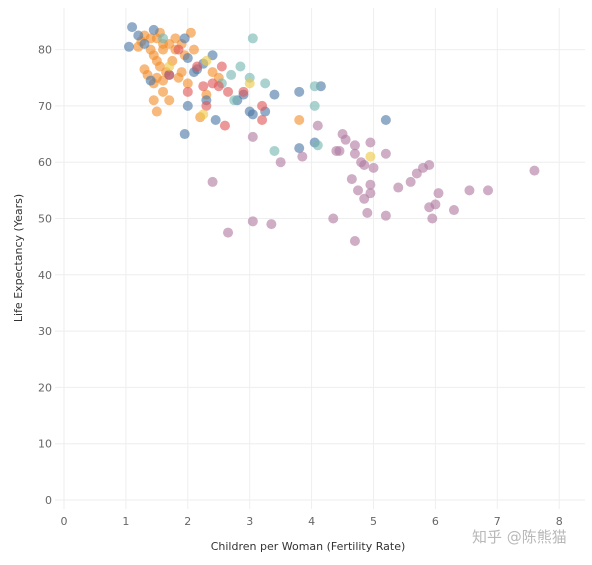 The width and height of the screenshot is (592, 565). What do you see at coordinates (64, 521) in the screenshot?
I see `x-tick-label: 0` at bounding box center [64, 521].